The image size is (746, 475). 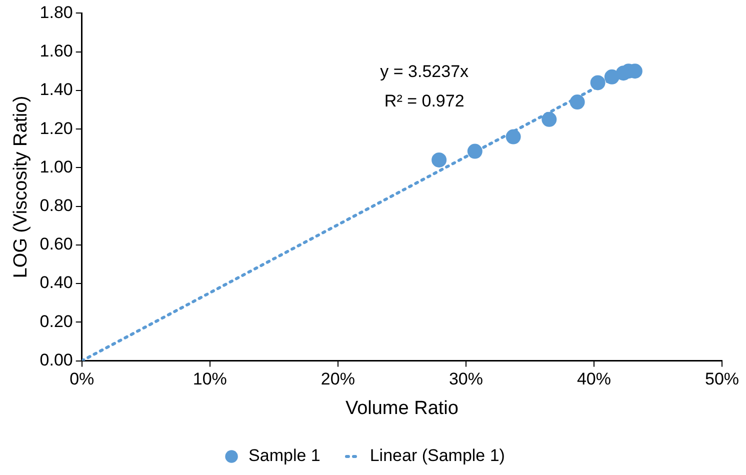 I want to click on x-tick-label: 40%, so click(x=593, y=379).